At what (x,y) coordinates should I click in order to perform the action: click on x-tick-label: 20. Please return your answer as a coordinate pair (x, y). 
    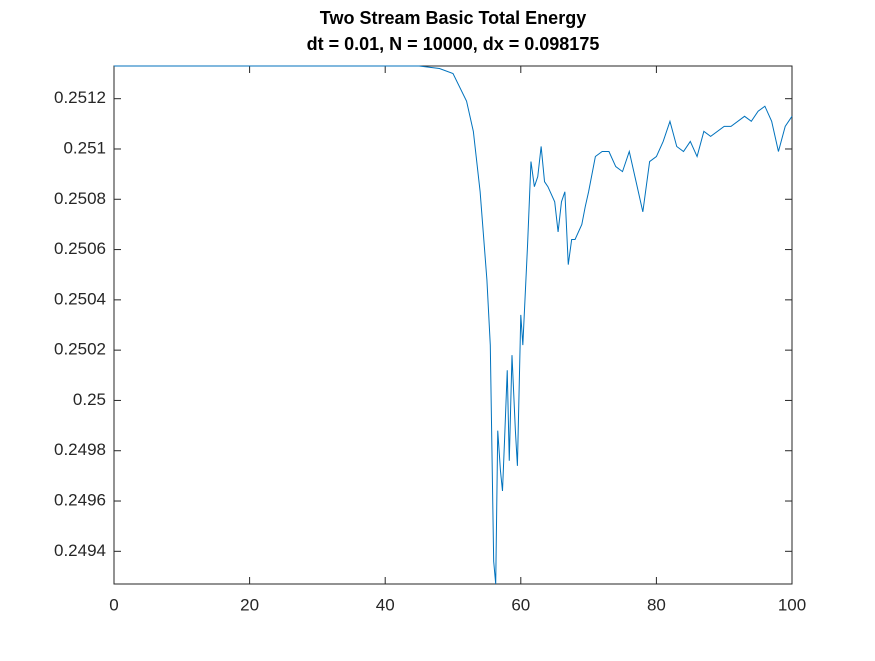
    Looking at the image, I should click on (249, 604).